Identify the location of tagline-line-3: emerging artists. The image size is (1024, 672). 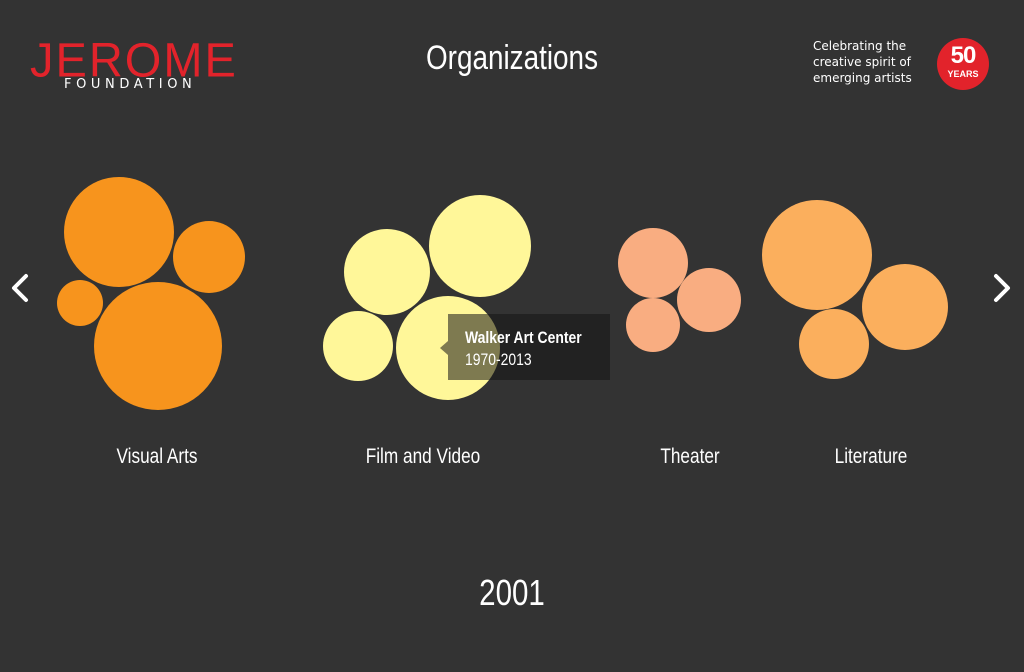
(862, 78).